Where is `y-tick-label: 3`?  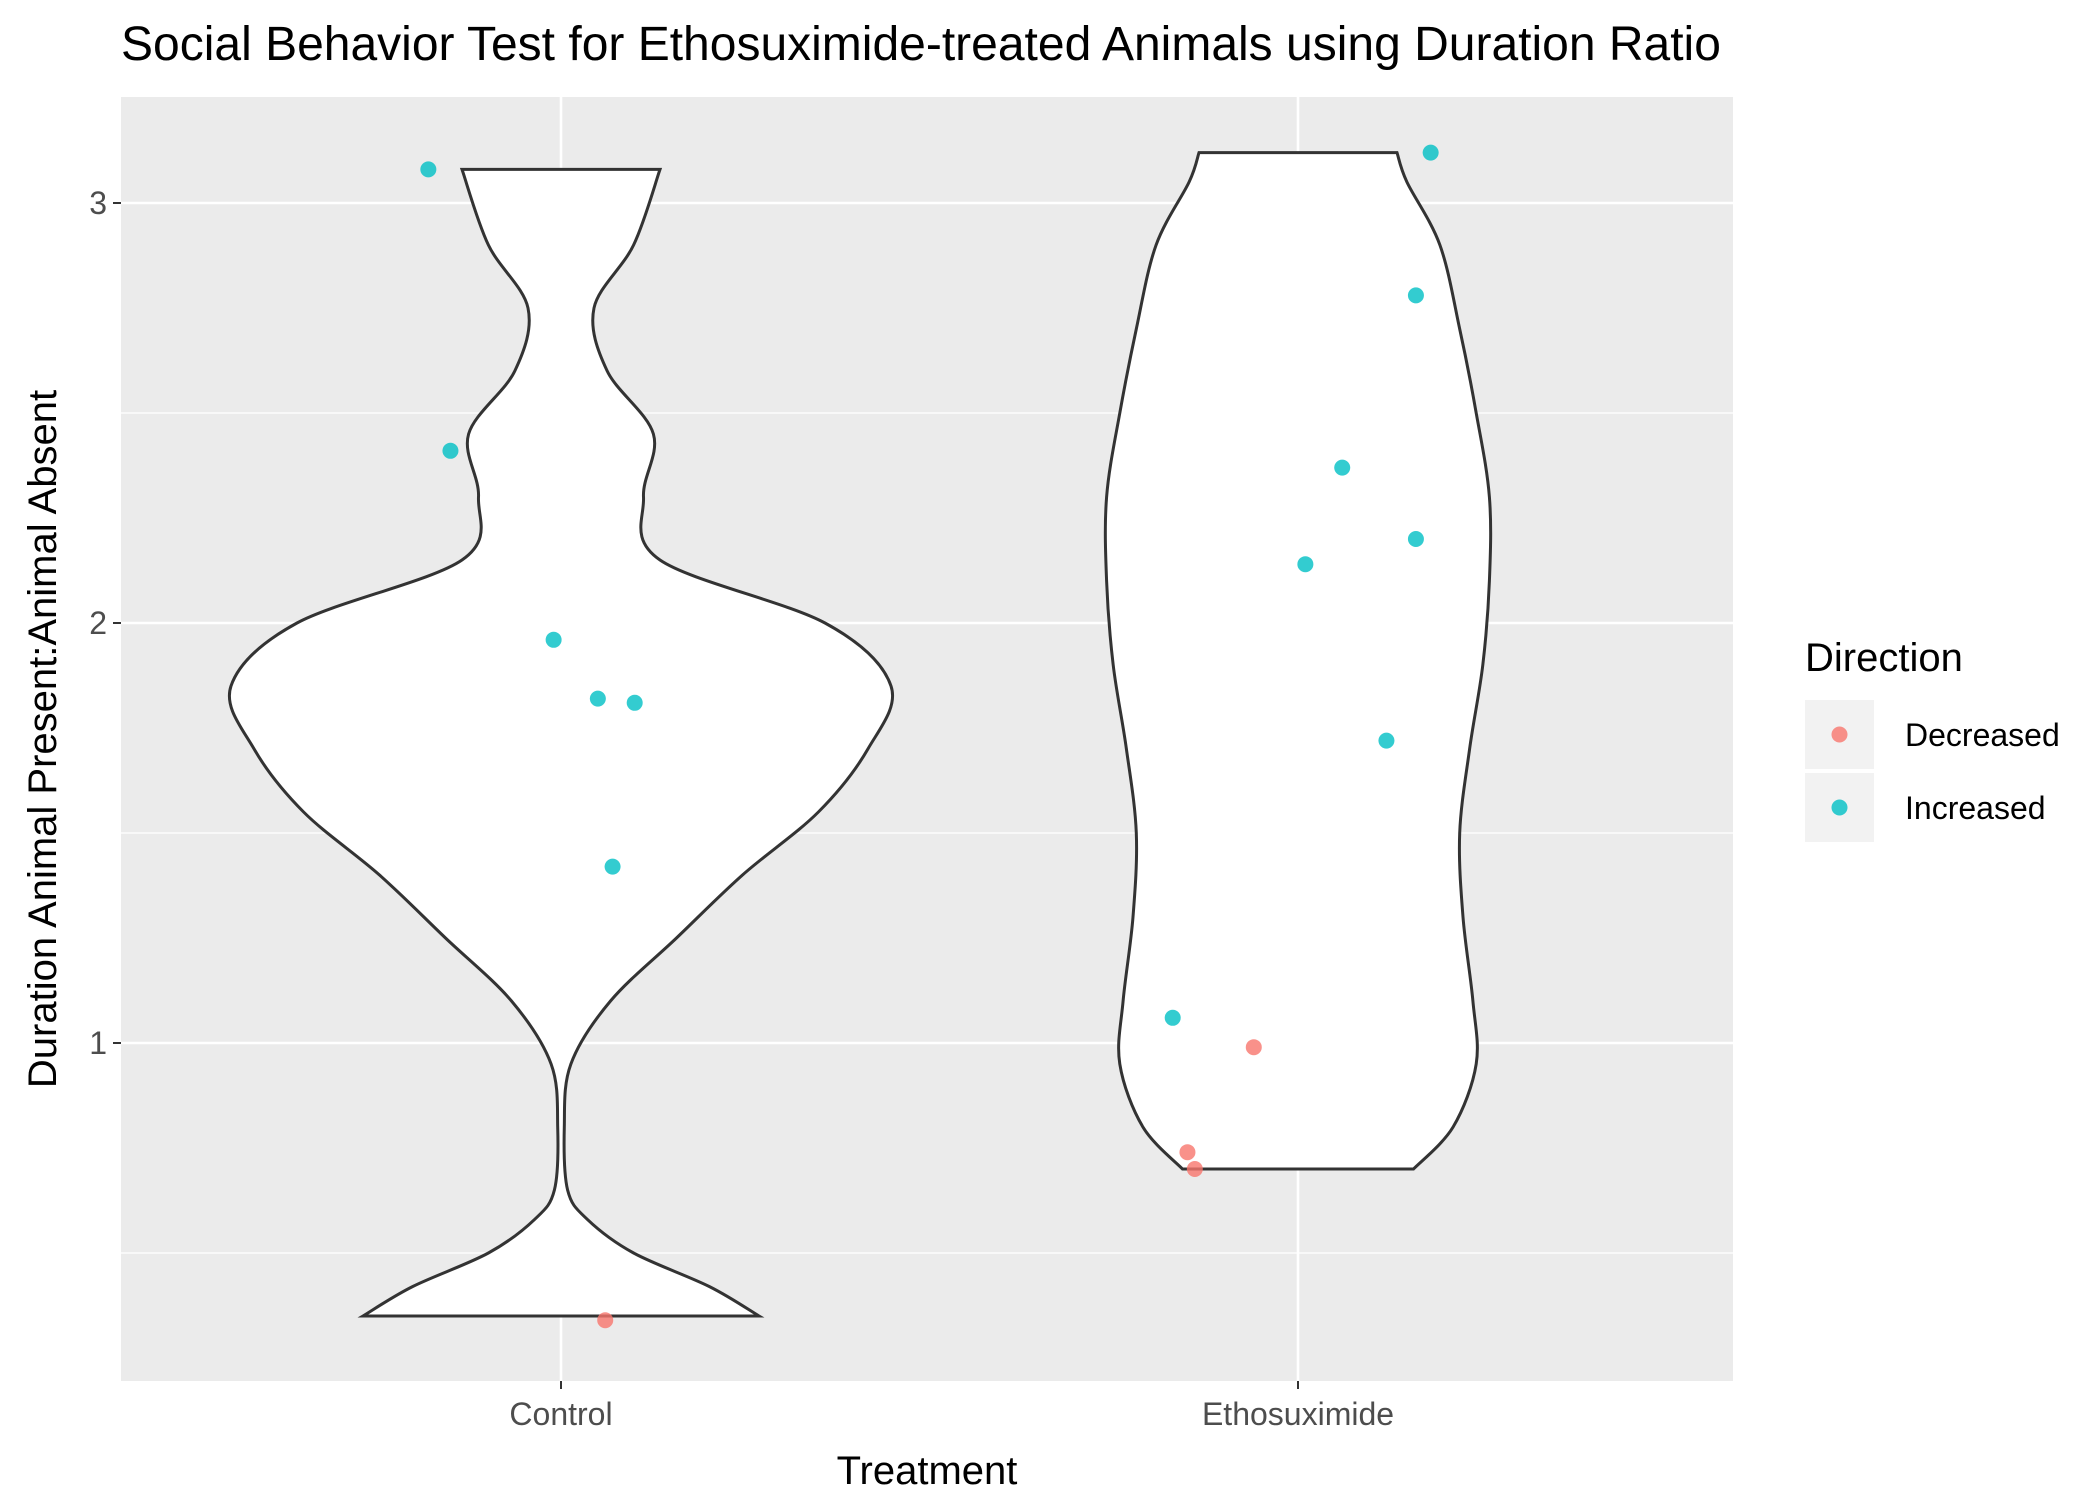
y-tick-label: 3 is located at coordinates (98, 203).